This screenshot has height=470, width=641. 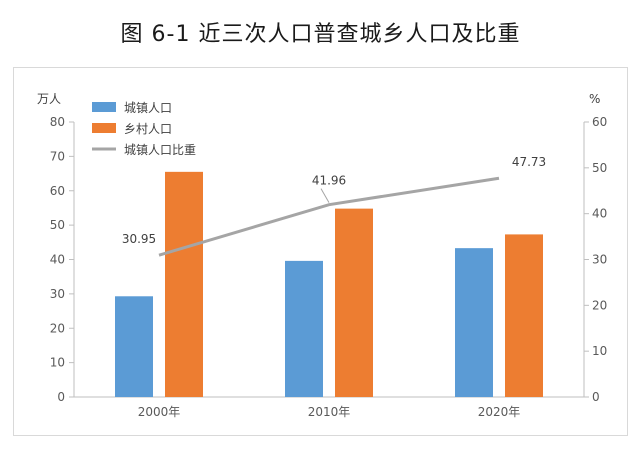 What do you see at coordinates (49, 99) in the screenshot?
I see `left-axis-unit: 万人` at bounding box center [49, 99].